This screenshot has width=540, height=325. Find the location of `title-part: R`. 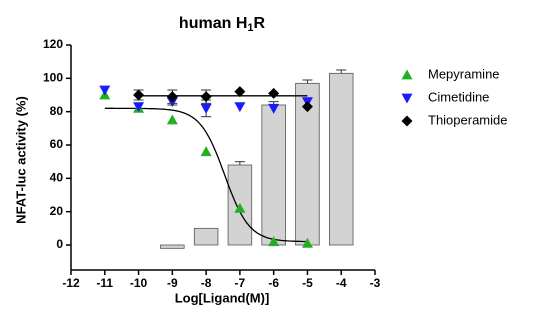

title-part: R is located at coordinates (260, 23).